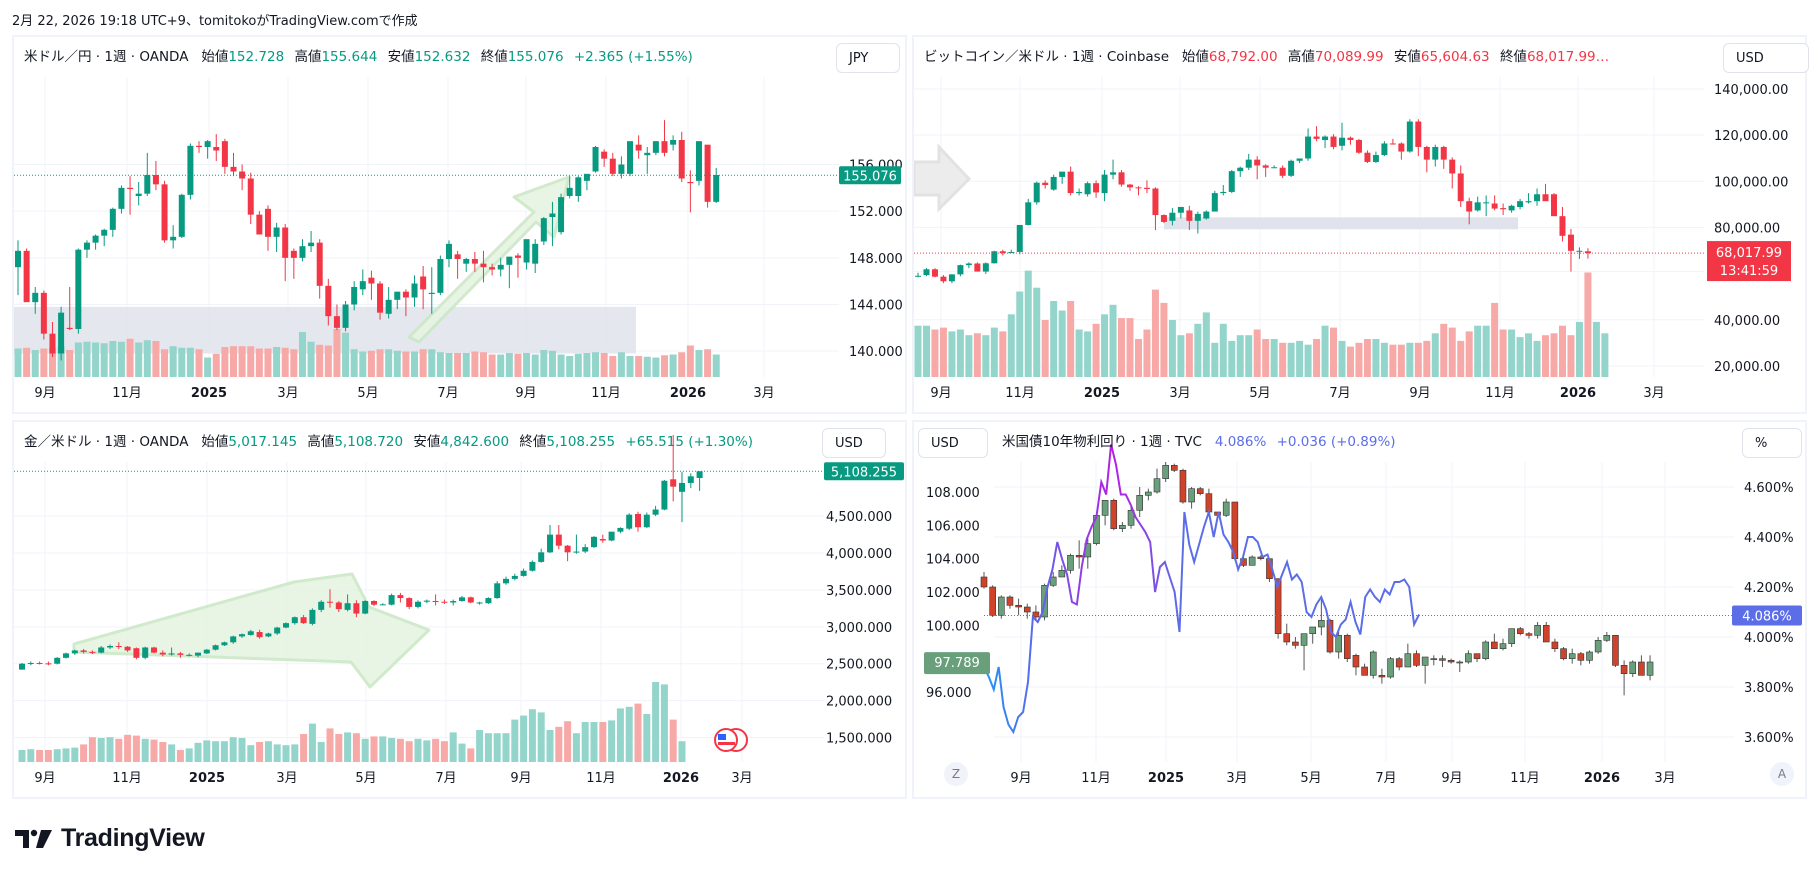  Describe the element at coordinates (1385, 778) in the screenshot. I see `x-tick-label: 7月` at that location.